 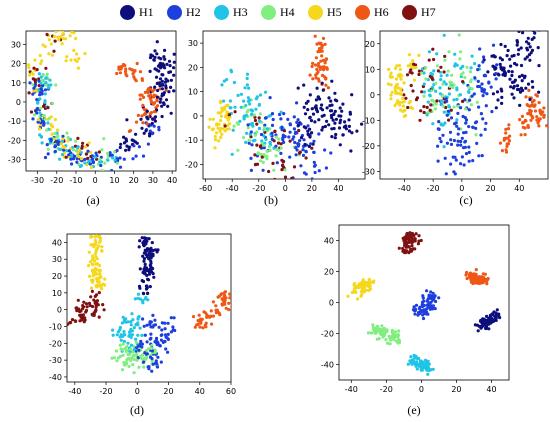 What do you see at coordinates (284, 105) in the screenshot?
I see `plot-frame` at bounding box center [284, 105].